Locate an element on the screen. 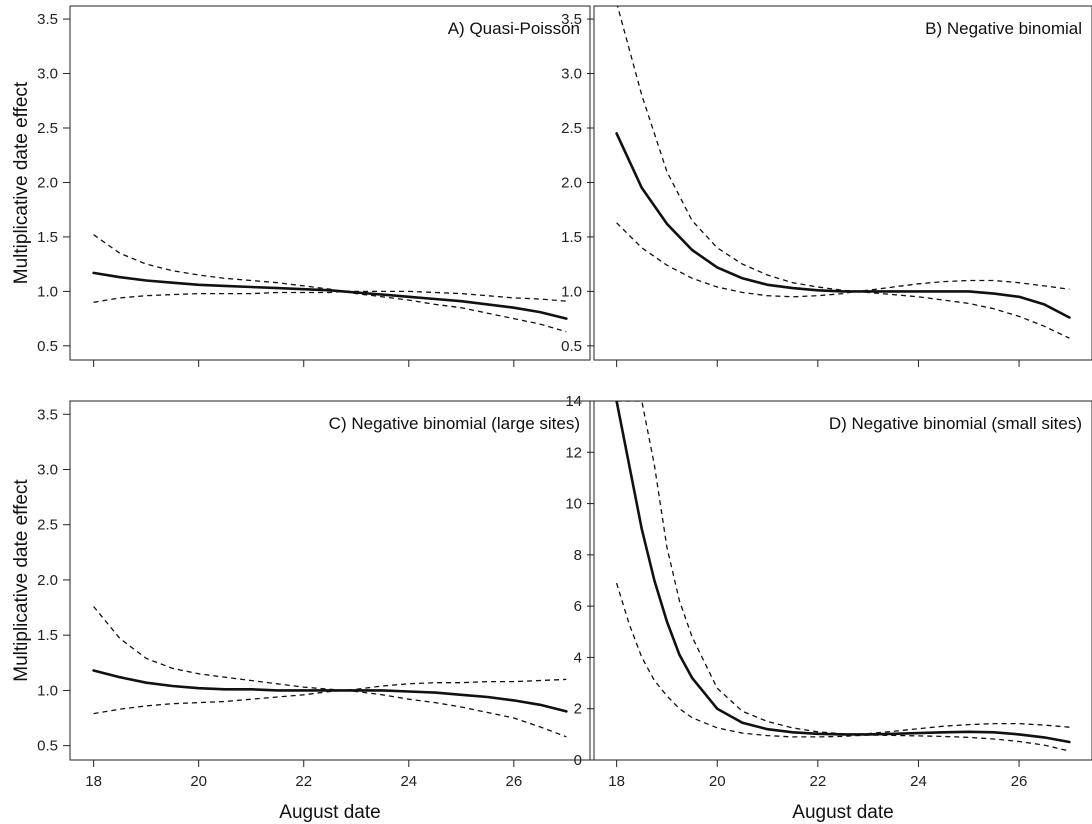 This screenshot has height=824, width=1092. y-tick-label: 6 is located at coordinates (578, 606).